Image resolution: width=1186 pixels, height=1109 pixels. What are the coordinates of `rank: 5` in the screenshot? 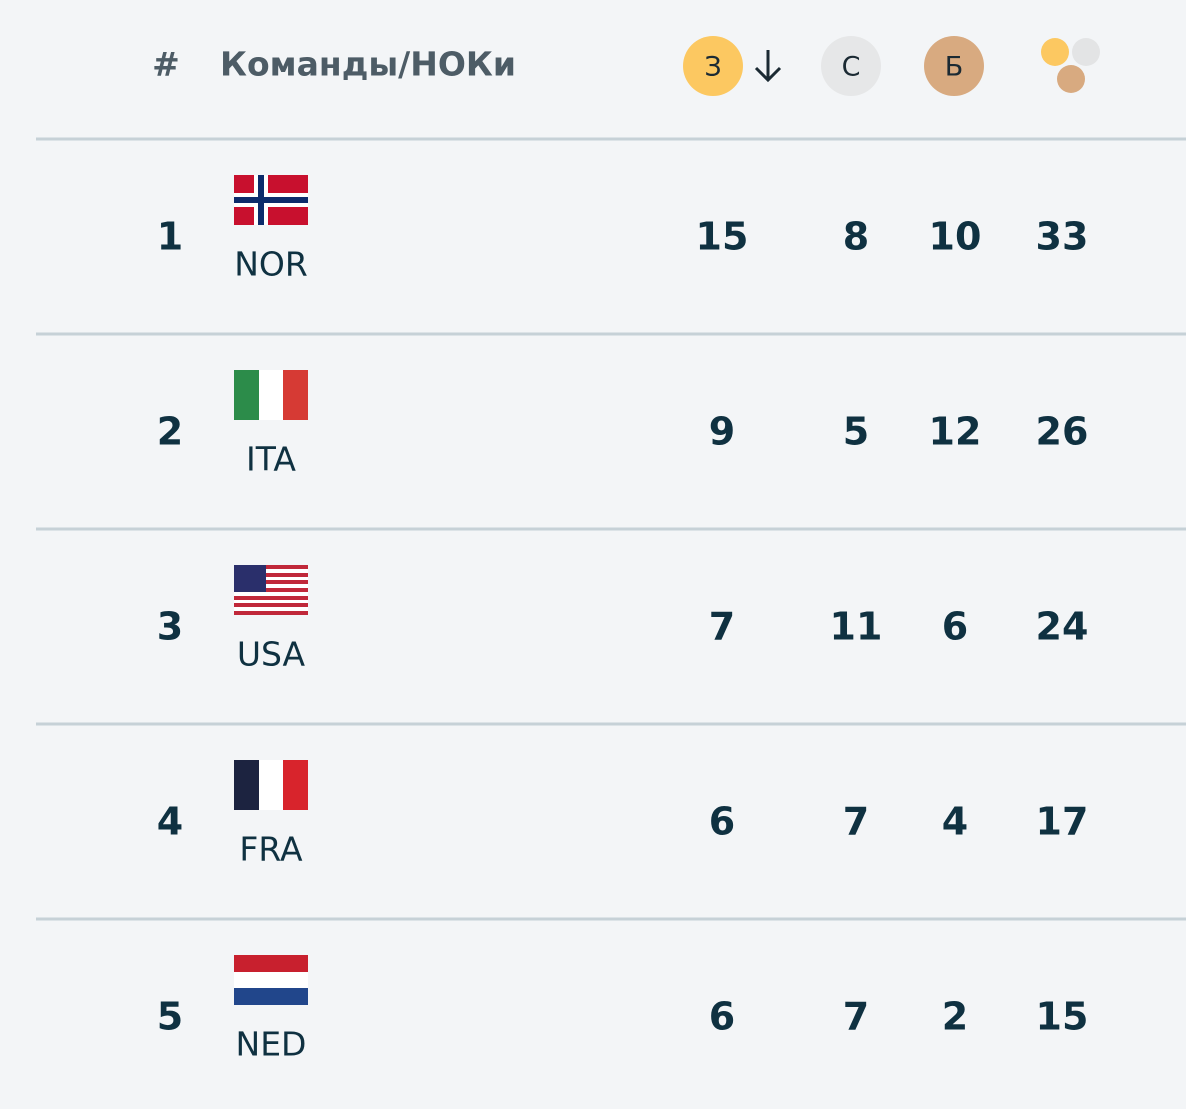 It's located at (170, 1017).